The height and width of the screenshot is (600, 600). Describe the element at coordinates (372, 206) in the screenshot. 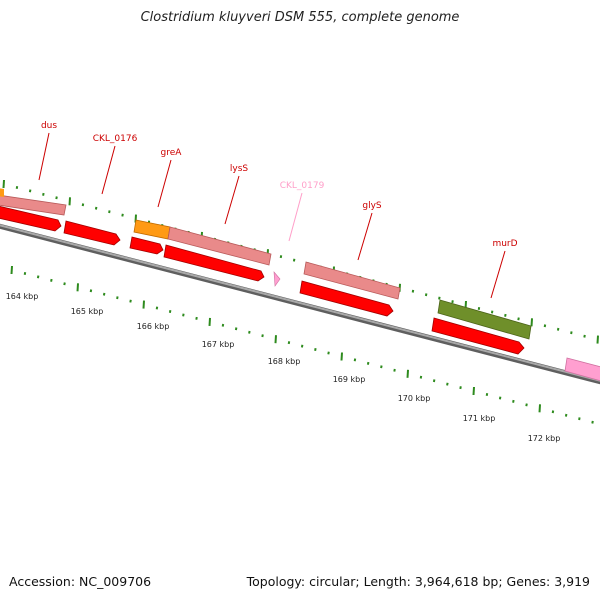

I see `gene-label-glyS: glyS` at that location.